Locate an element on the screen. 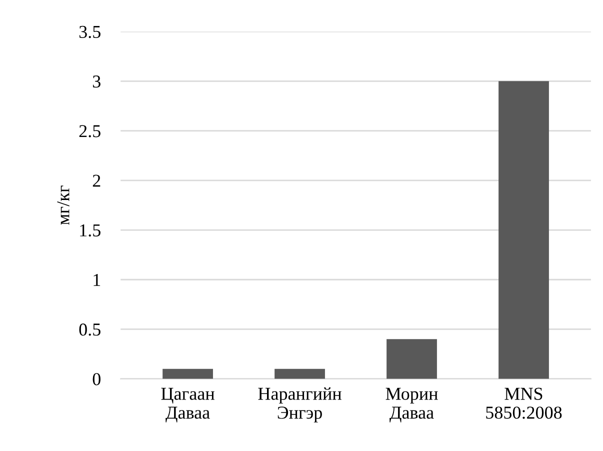 This screenshot has height=451, width=603. y-tick-label: 1 is located at coordinates (97, 280).